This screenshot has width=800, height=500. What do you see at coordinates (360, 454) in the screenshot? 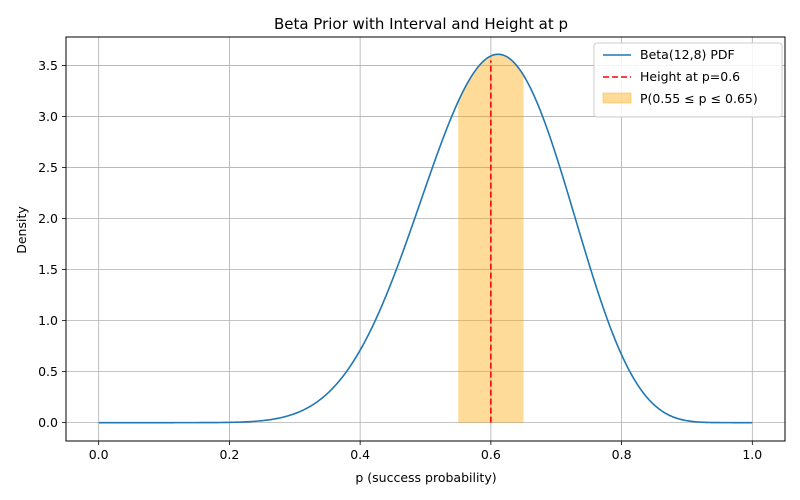
I see `x-tick-label: 0.4` at bounding box center [360, 454].